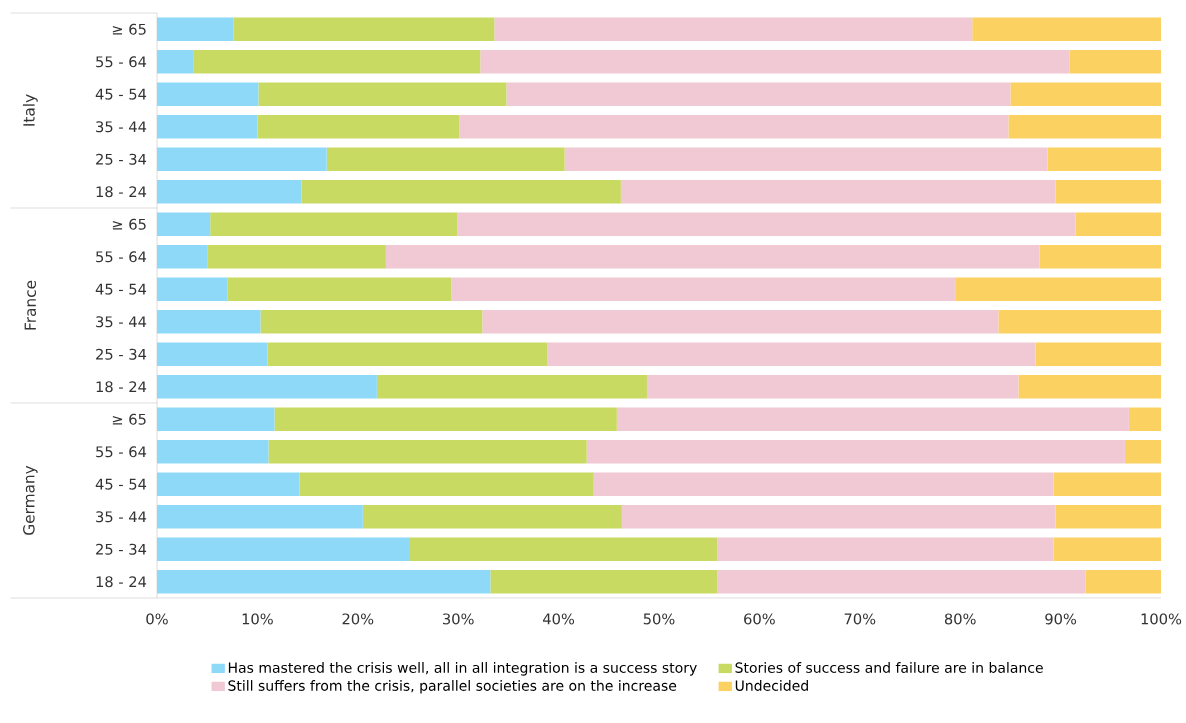  What do you see at coordinates (771, 685) in the screenshot?
I see `legend-label: Undecided` at bounding box center [771, 685].